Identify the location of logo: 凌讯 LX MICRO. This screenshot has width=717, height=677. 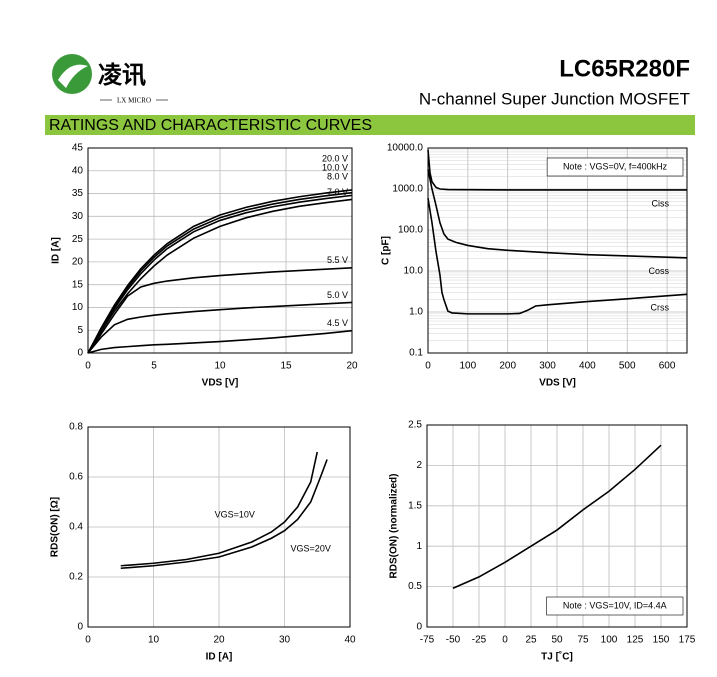
(110, 79).